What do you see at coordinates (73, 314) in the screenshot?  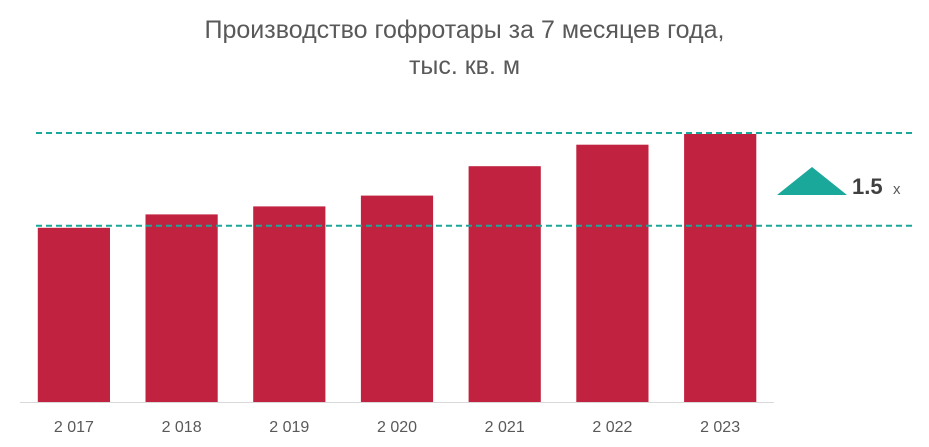 I see `bar-2017` at bounding box center [73, 314].